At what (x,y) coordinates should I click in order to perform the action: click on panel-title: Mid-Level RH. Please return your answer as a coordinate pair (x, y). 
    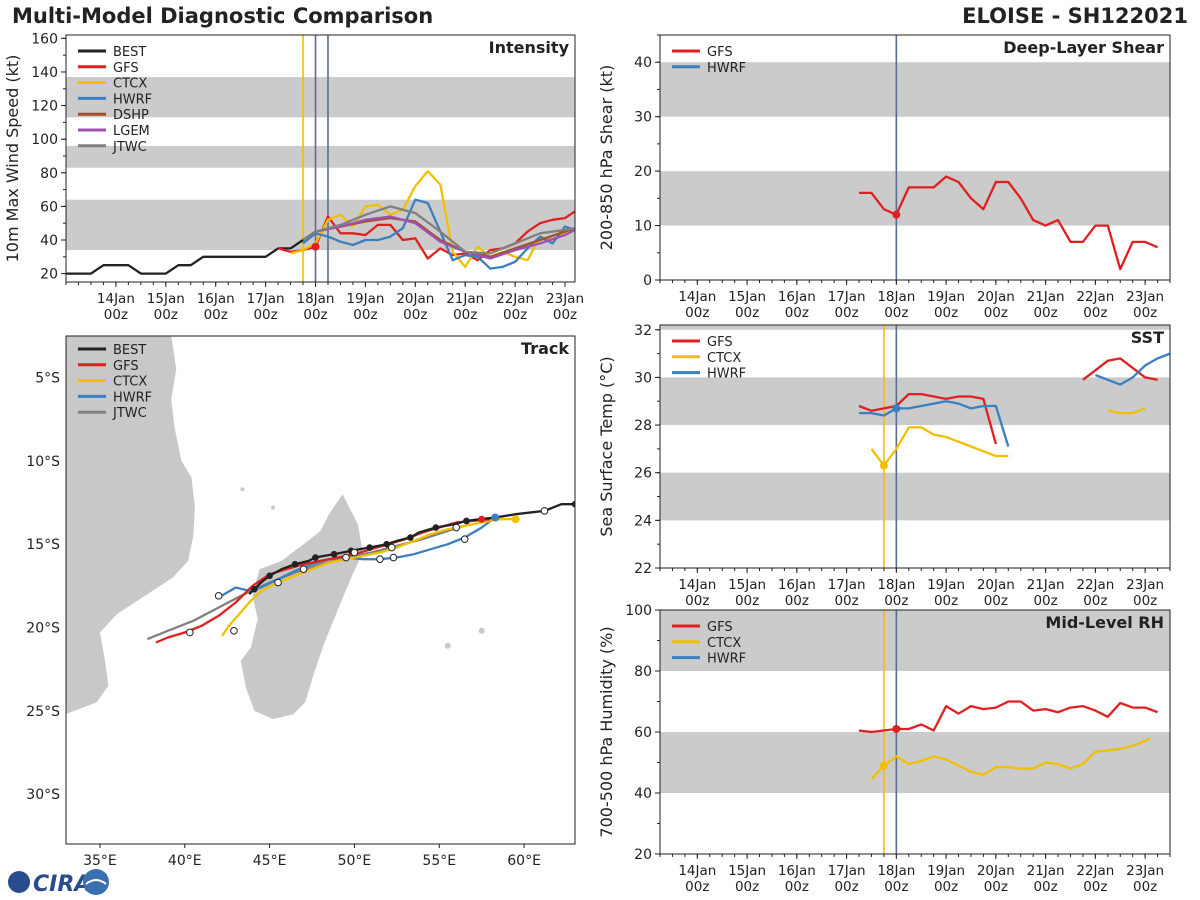
    Looking at the image, I should click on (1104, 622).